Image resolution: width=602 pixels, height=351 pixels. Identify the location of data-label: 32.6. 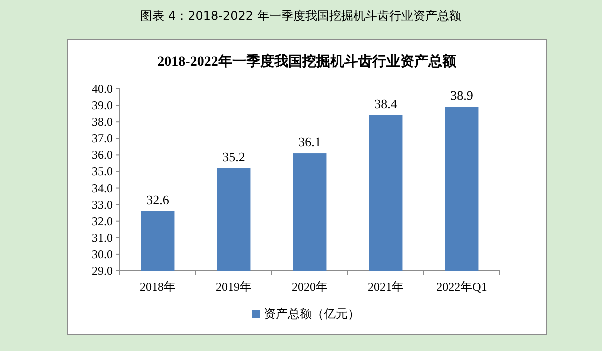
(158, 200).